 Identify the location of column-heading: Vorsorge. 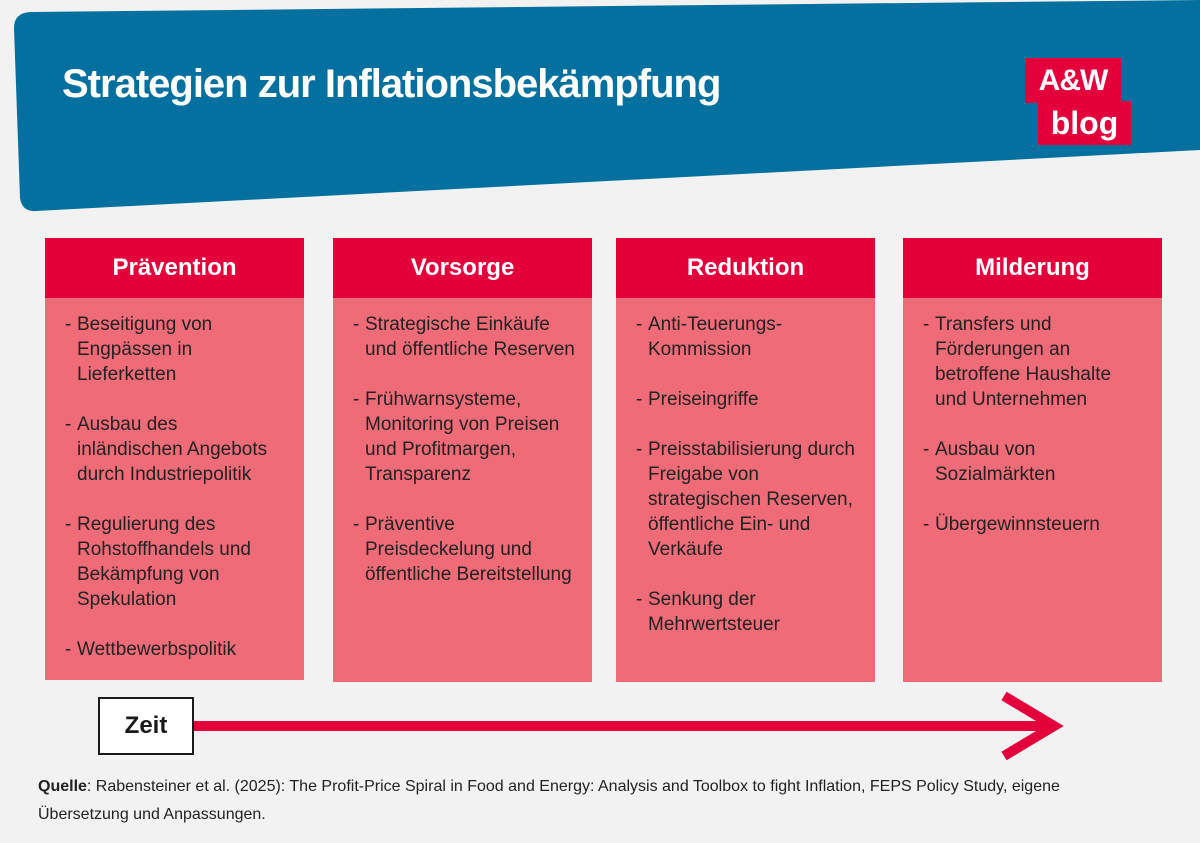
(462, 268).